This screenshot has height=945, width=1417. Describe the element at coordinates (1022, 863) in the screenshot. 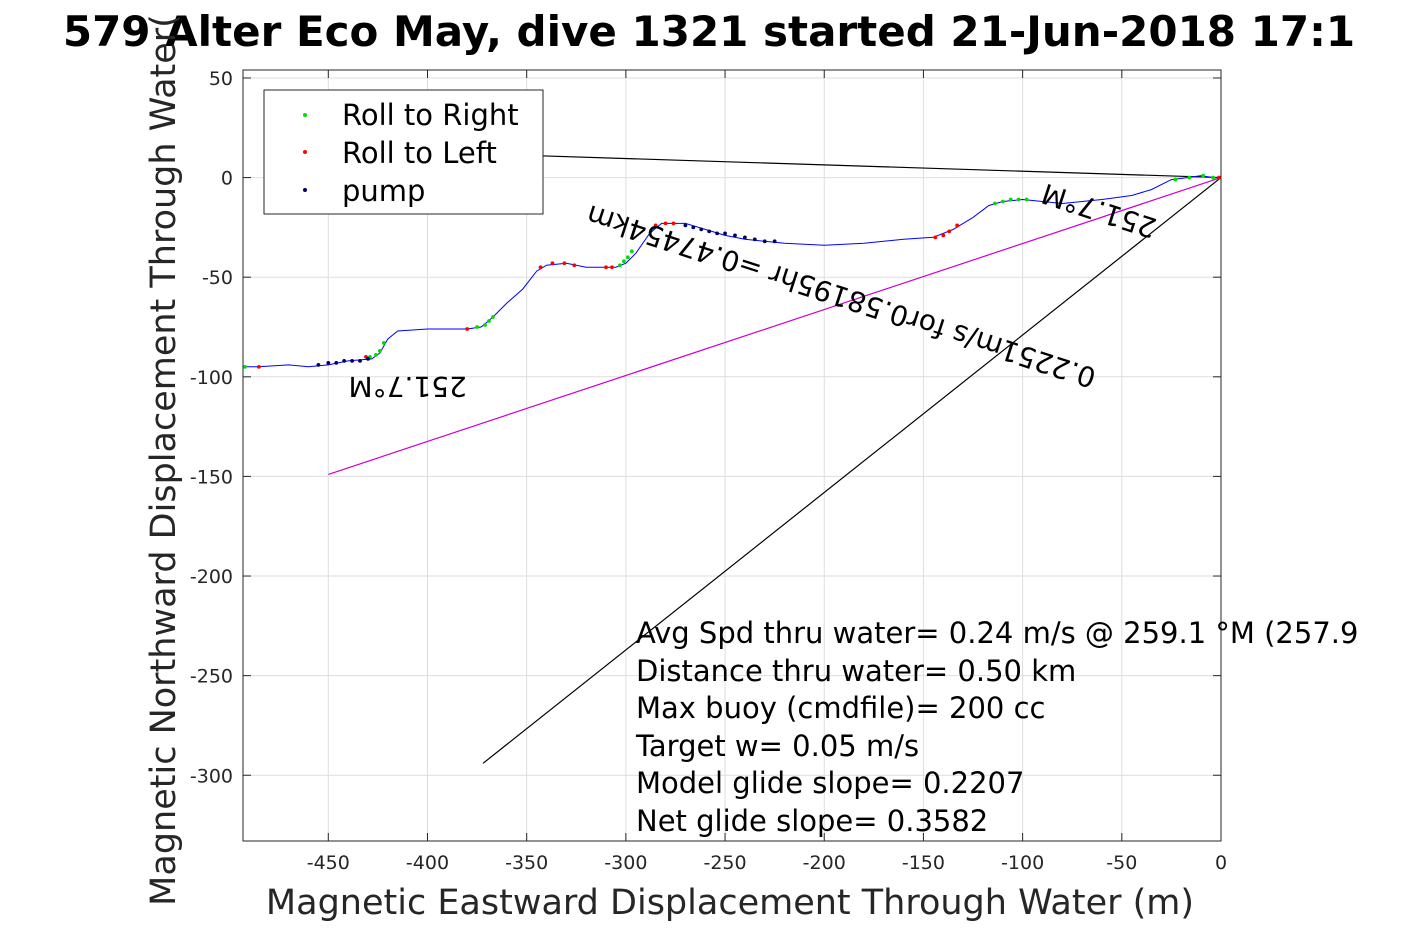

I see `x-tick-label: -100` at that location.